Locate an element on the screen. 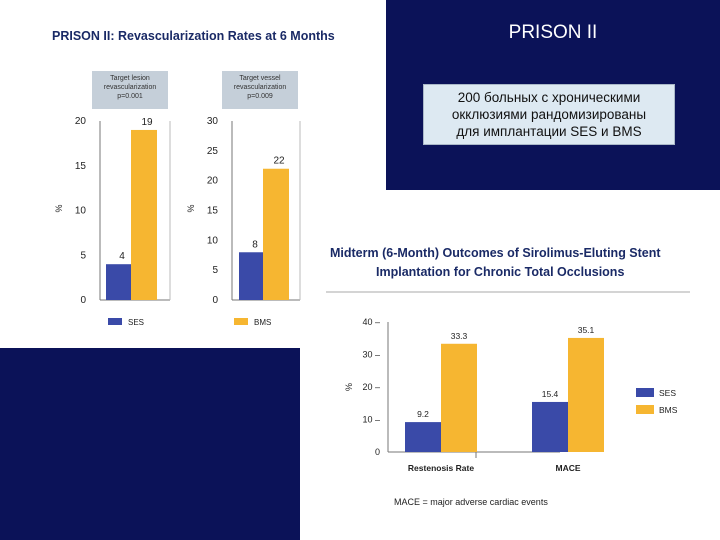 The height and width of the screenshot is (540, 720). data-label: 8 is located at coordinates (255, 244).